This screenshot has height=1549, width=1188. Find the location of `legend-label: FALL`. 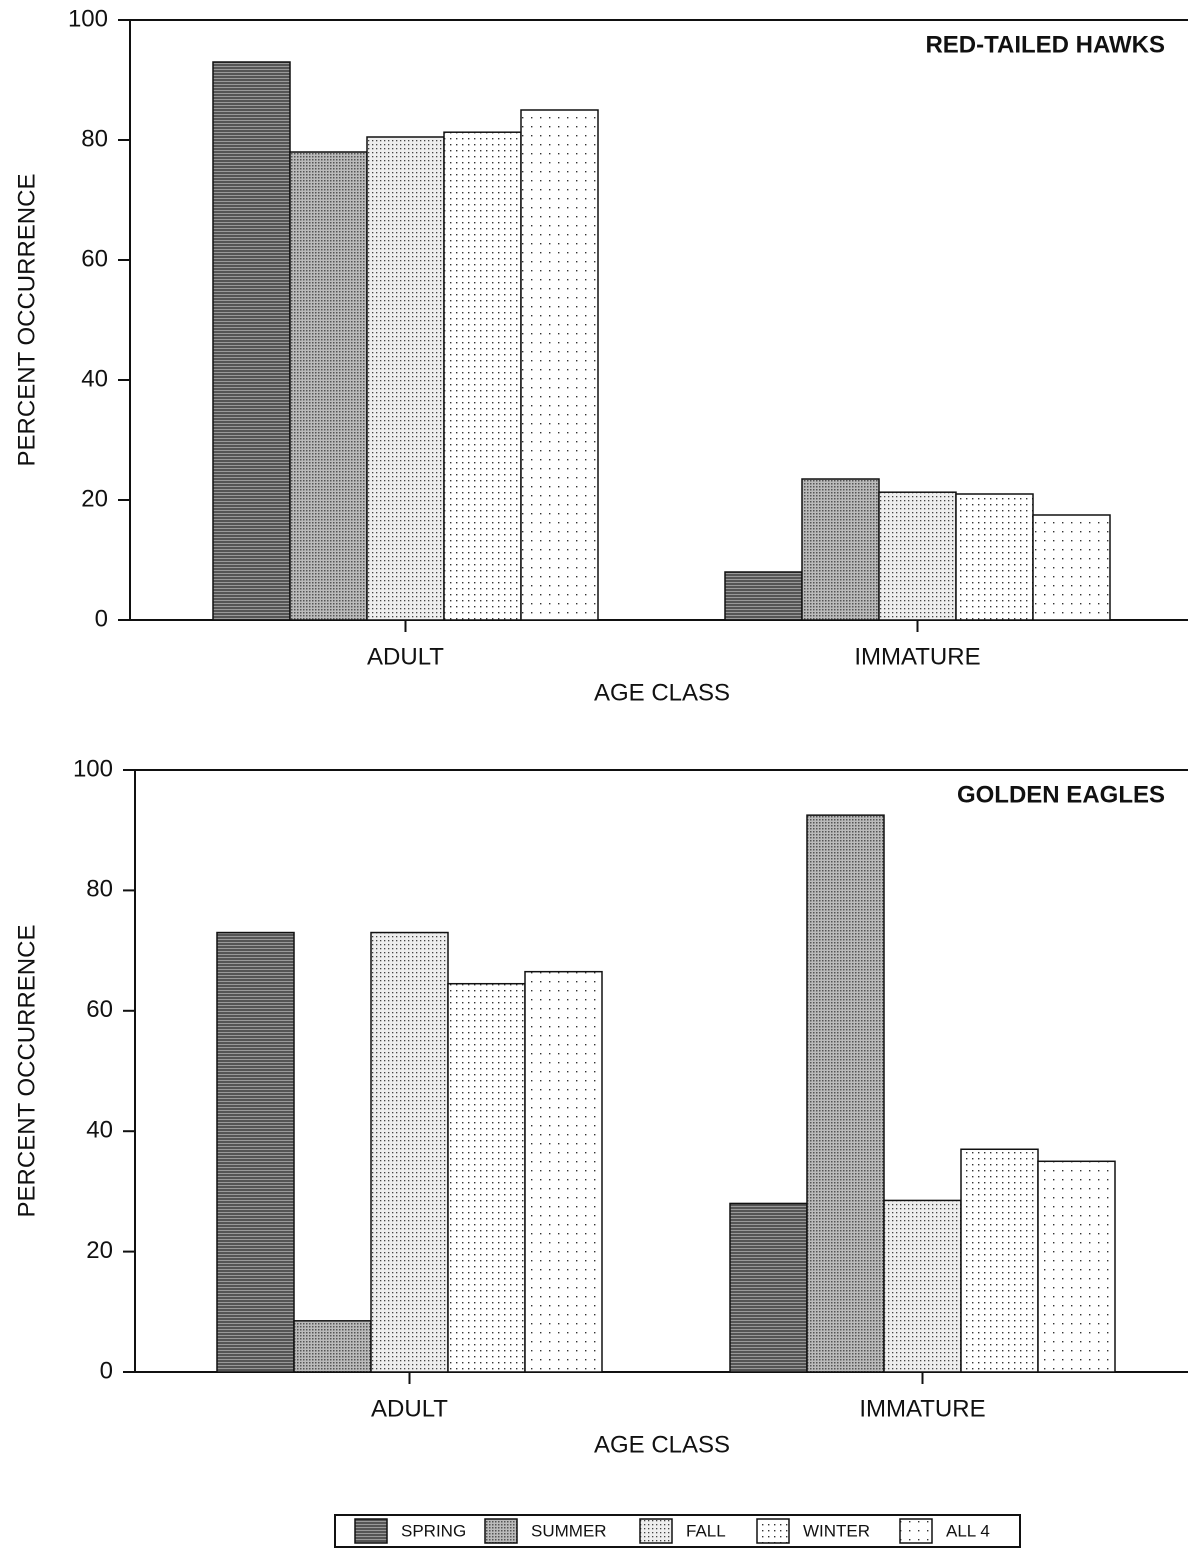

legend-label: FALL is located at coordinates (706, 1530).